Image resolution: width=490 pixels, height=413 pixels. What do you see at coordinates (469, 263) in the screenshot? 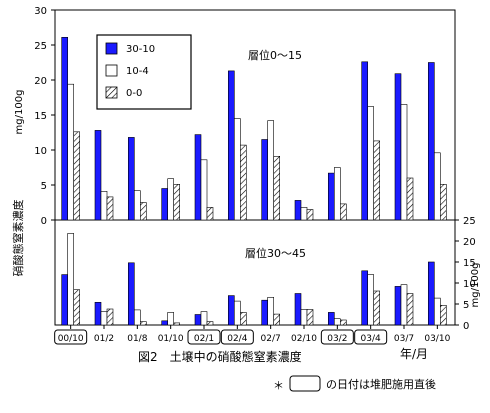
I see `ytick-label-bottom-15: 15` at bounding box center [469, 263].